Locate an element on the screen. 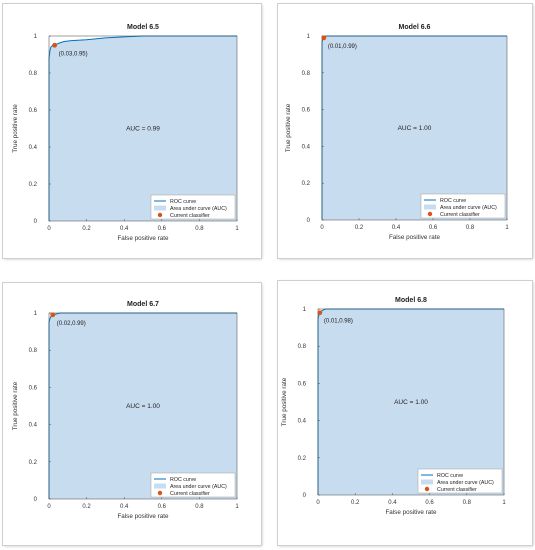 Image resolution: width=535 pixels, height=550 pixels. current-classifier-annotation: (0.02,0.99) is located at coordinates (71, 324).